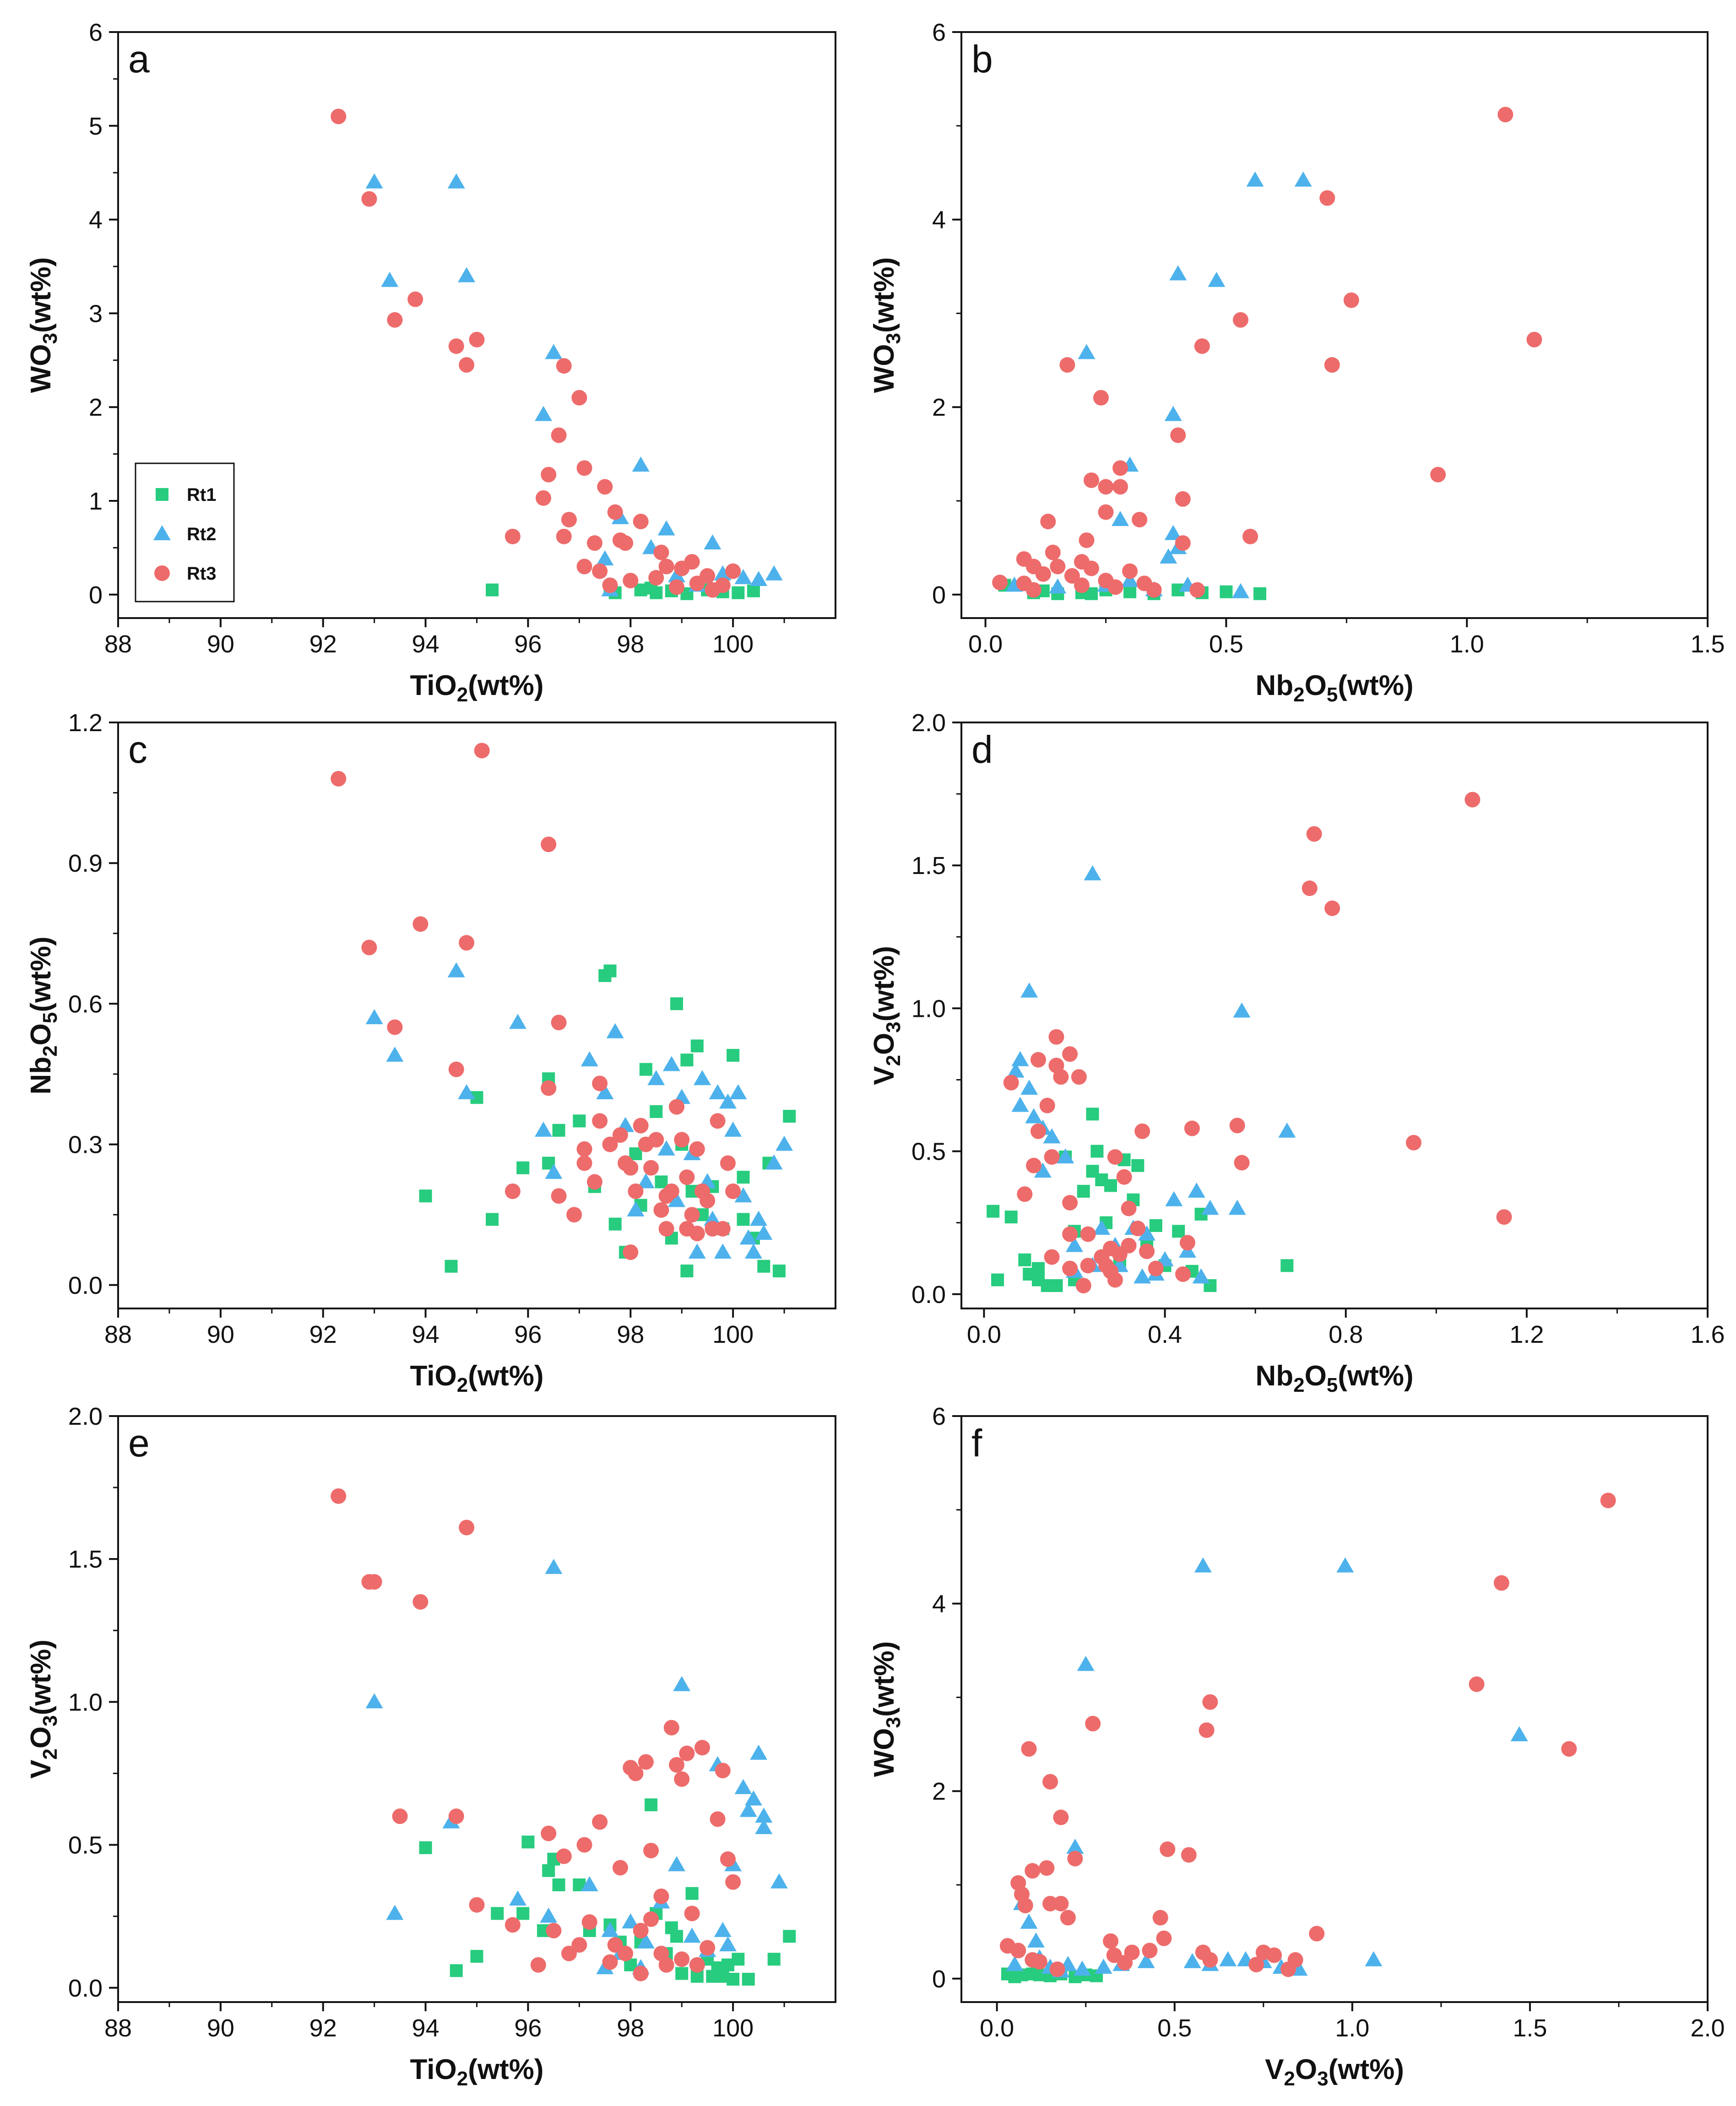 The image size is (1736, 2106). What do you see at coordinates (884, 1679) in the screenshot?
I see `axis-label-part: (wt%)` at bounding box center [884, 1679].